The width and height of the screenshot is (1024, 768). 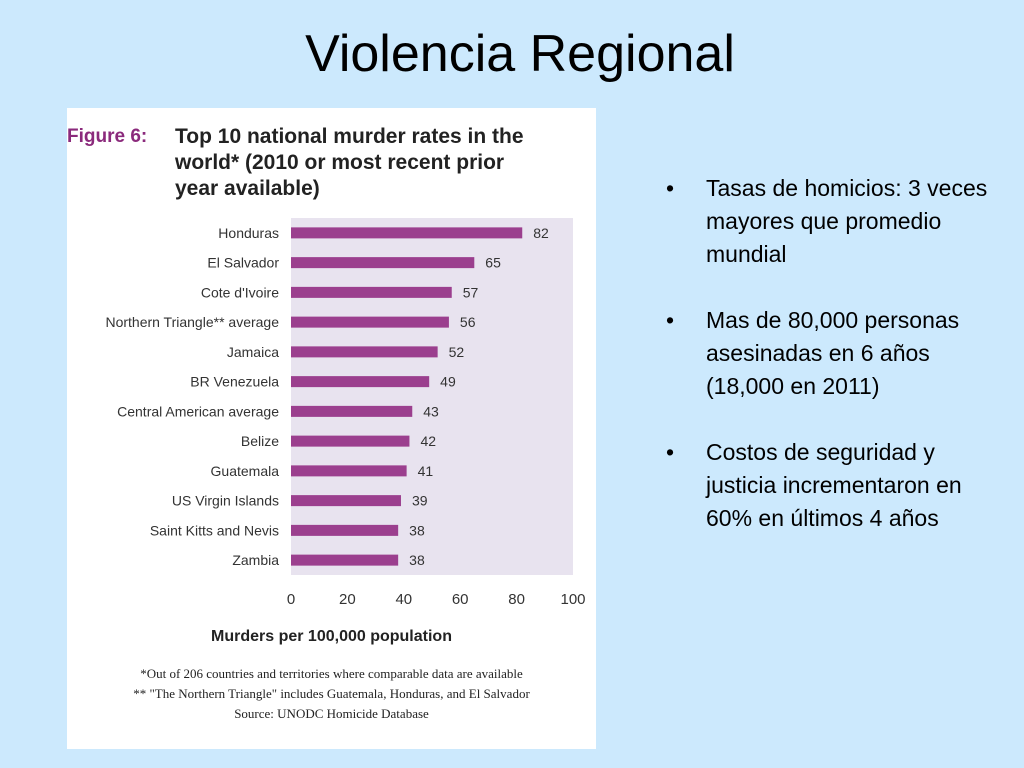 I want to click on category-label: Guatemala, so click(x=245, y=471).